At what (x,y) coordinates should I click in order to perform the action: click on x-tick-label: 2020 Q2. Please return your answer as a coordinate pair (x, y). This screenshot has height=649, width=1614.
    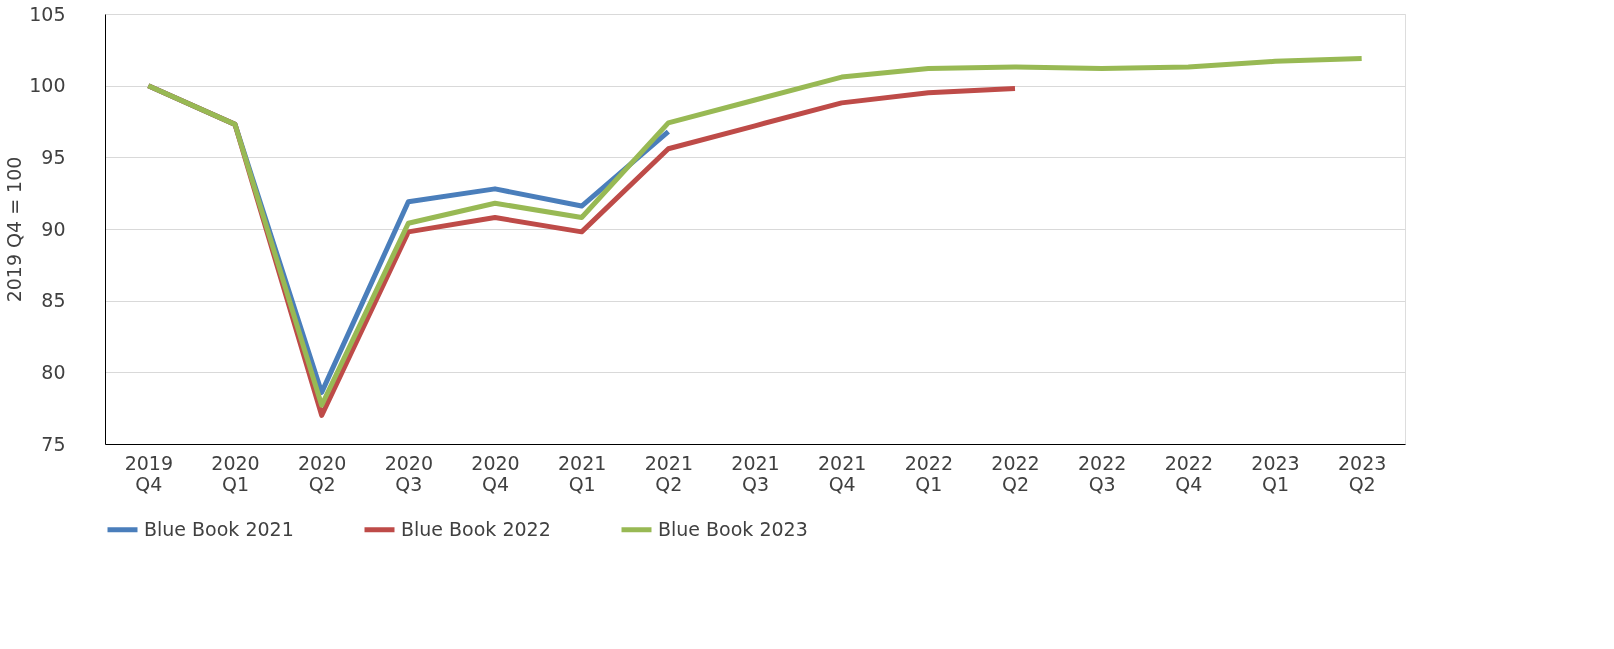
    Looking at the image, I should click on (322, 473).